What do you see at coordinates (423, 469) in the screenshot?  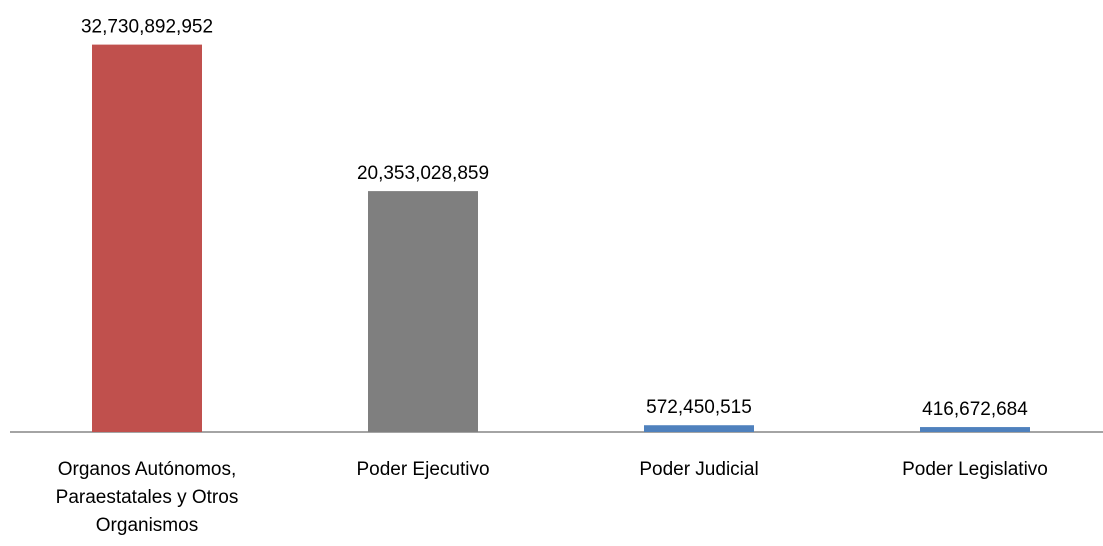 I see `x-tick-label: Poder Ejecutivo` at bounding box center [423, 469].